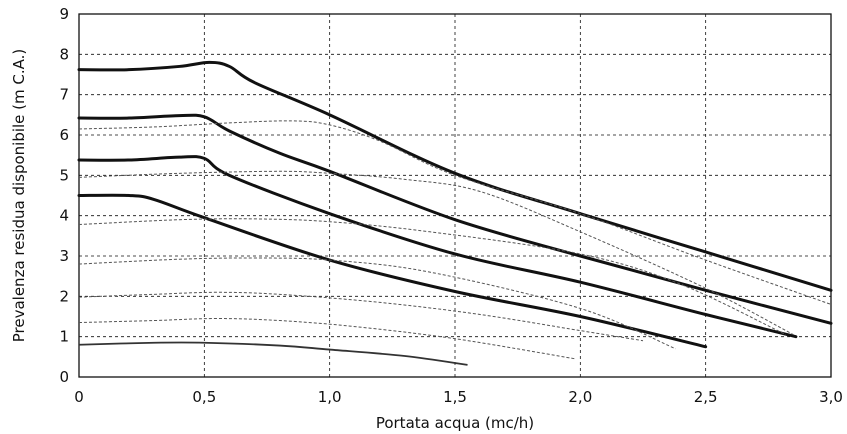 This screenshot has width=847, height=434. I want to click on x-tick-label: 2,5, so click(706, 397).